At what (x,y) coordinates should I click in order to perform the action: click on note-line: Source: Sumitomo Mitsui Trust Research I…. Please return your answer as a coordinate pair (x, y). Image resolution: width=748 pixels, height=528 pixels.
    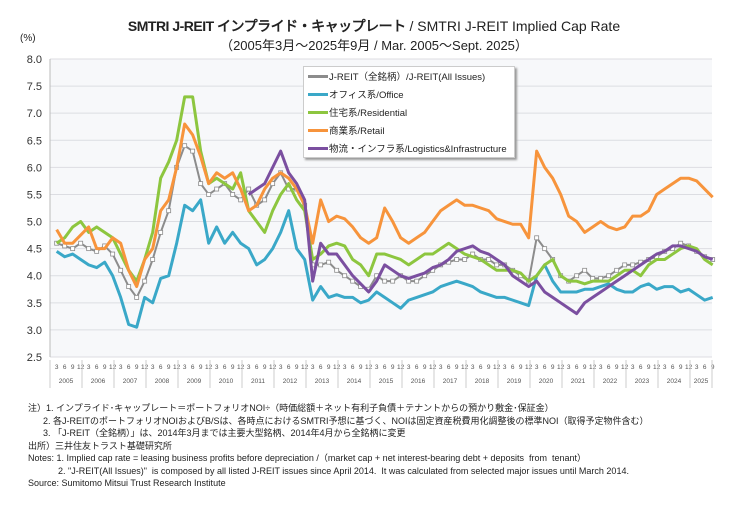
    Looking at the image, I should click on (127, 483).